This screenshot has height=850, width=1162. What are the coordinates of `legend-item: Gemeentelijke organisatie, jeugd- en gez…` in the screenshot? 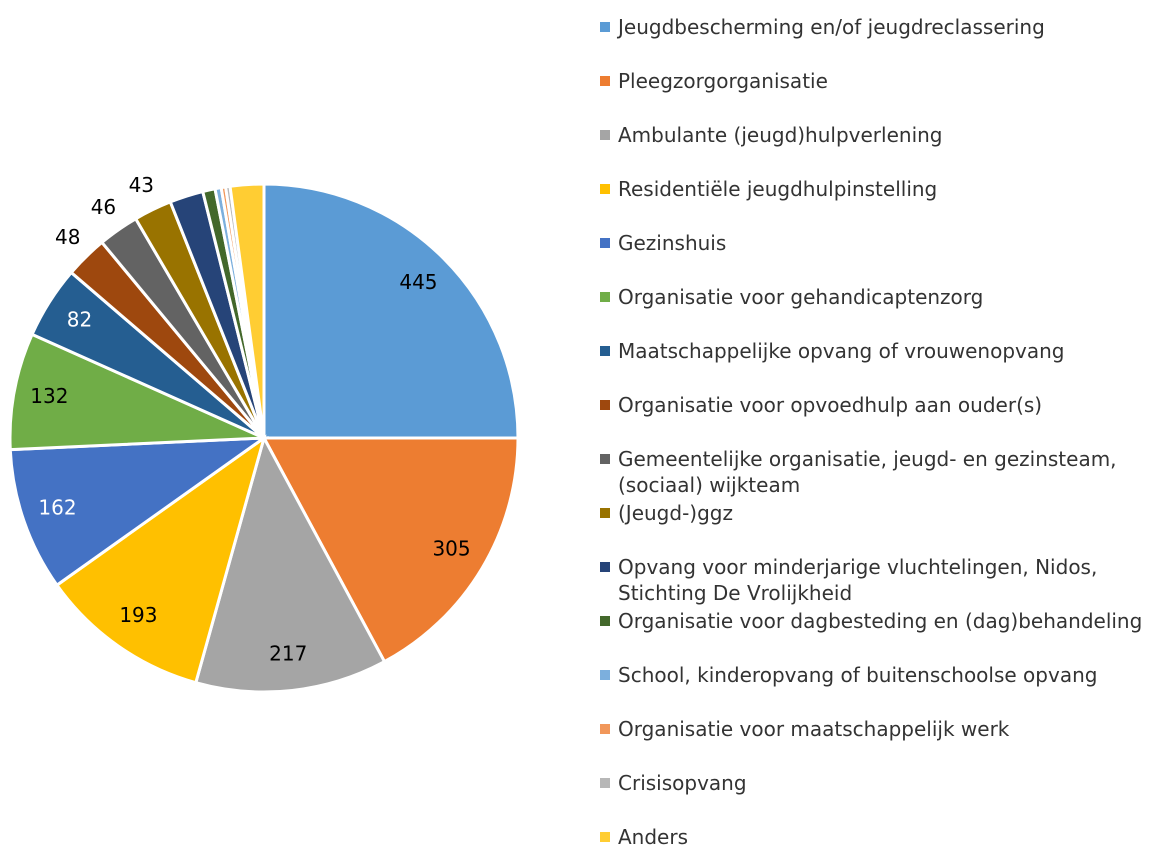 It's located at (879, 472).